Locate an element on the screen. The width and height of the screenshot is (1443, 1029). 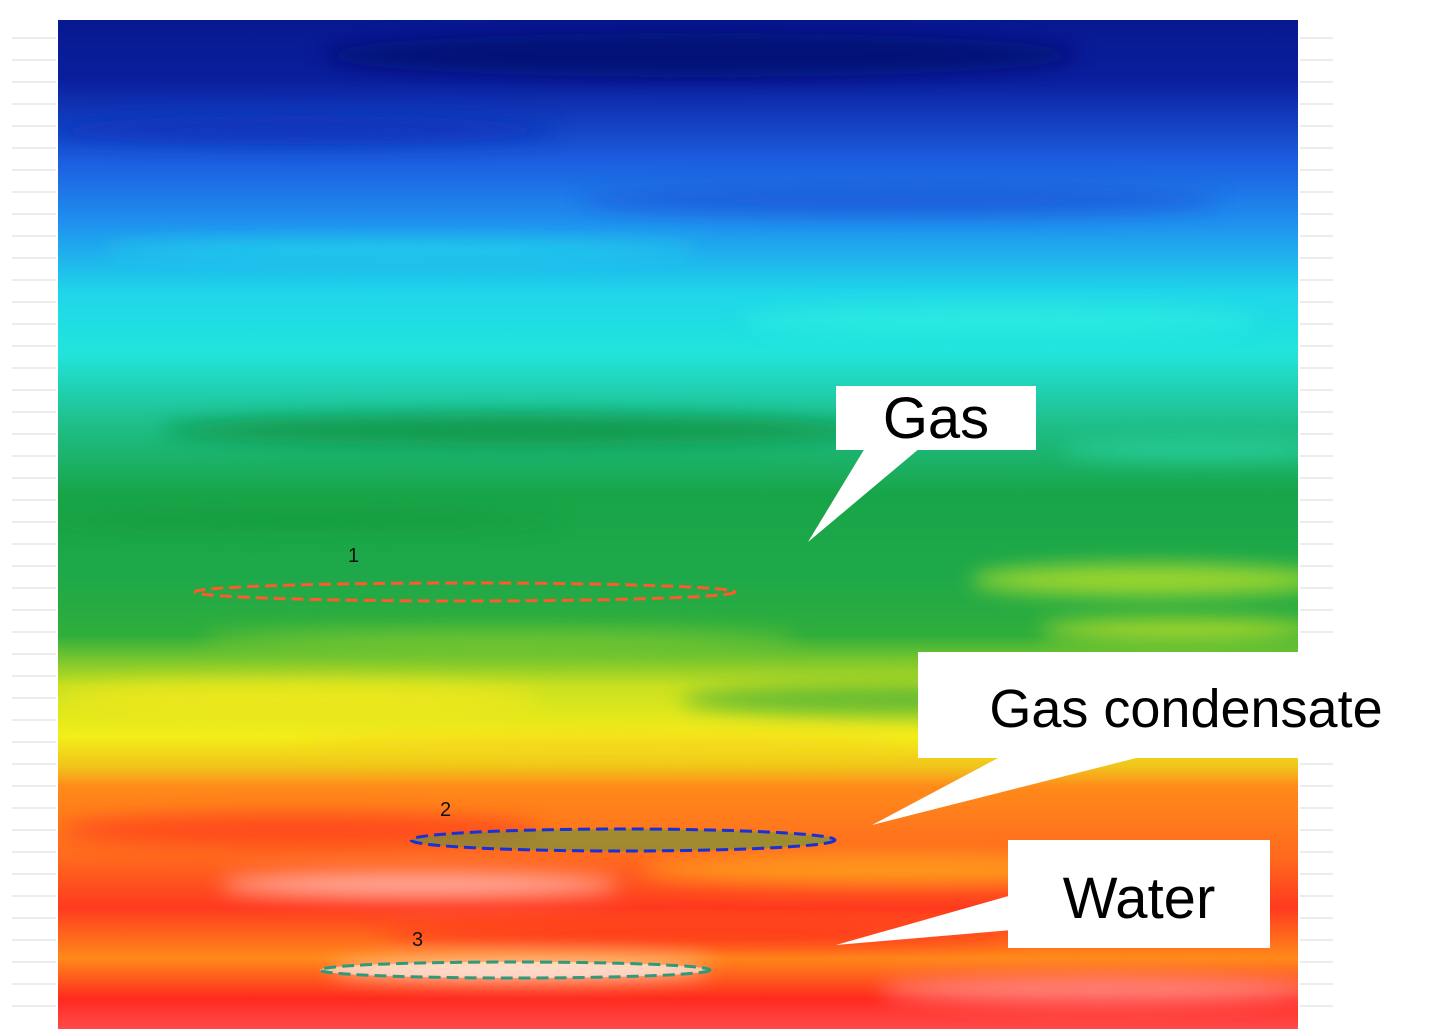
callout-gas-condensate-pointer is located at coordinates (1006, 791).